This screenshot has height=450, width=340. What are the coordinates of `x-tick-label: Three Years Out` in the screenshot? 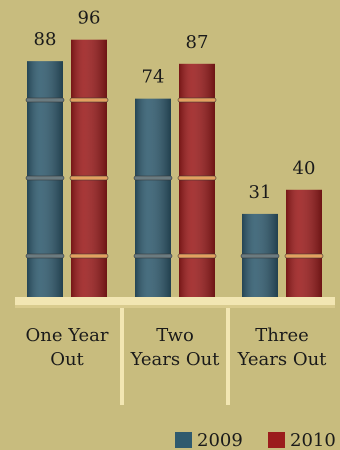 It's located at (282, 347).